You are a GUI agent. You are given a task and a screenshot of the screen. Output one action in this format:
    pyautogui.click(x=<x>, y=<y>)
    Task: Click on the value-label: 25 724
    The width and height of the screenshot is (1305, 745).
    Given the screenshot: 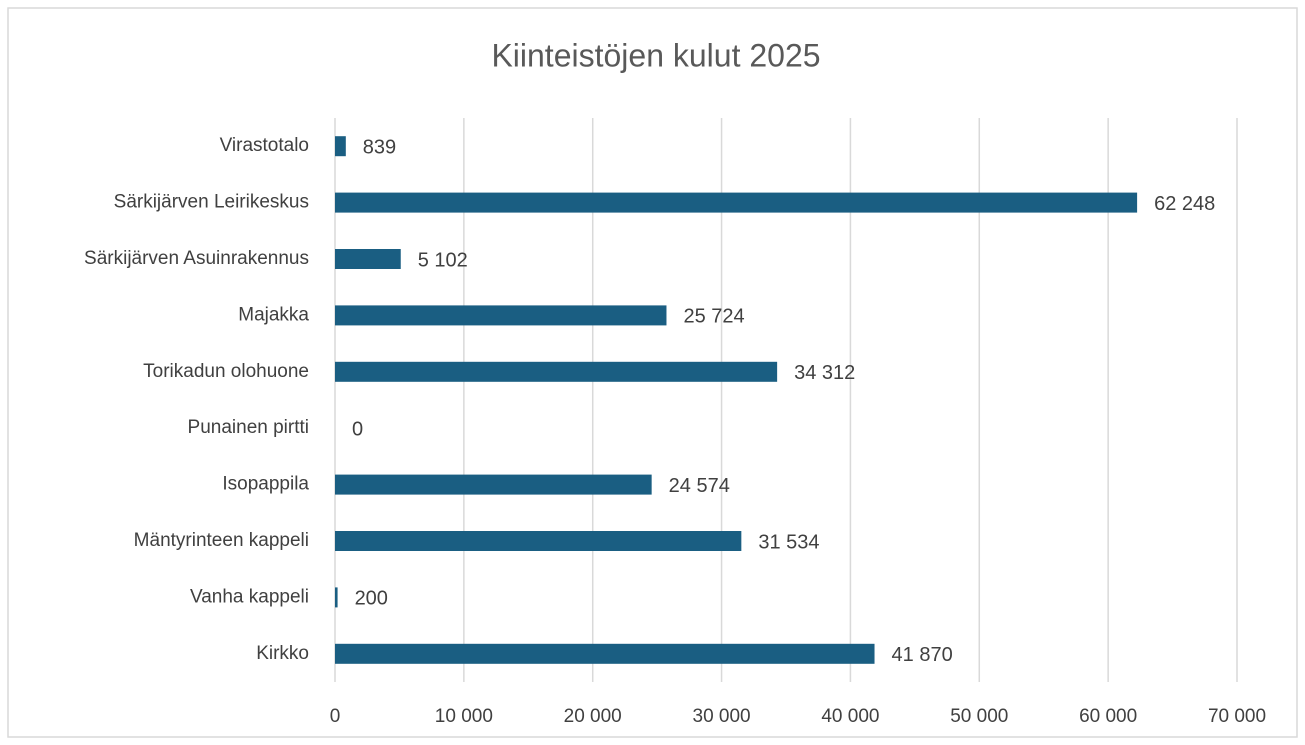 What is the action you would take?
    pyautogui.click(x=713, y=317)
    